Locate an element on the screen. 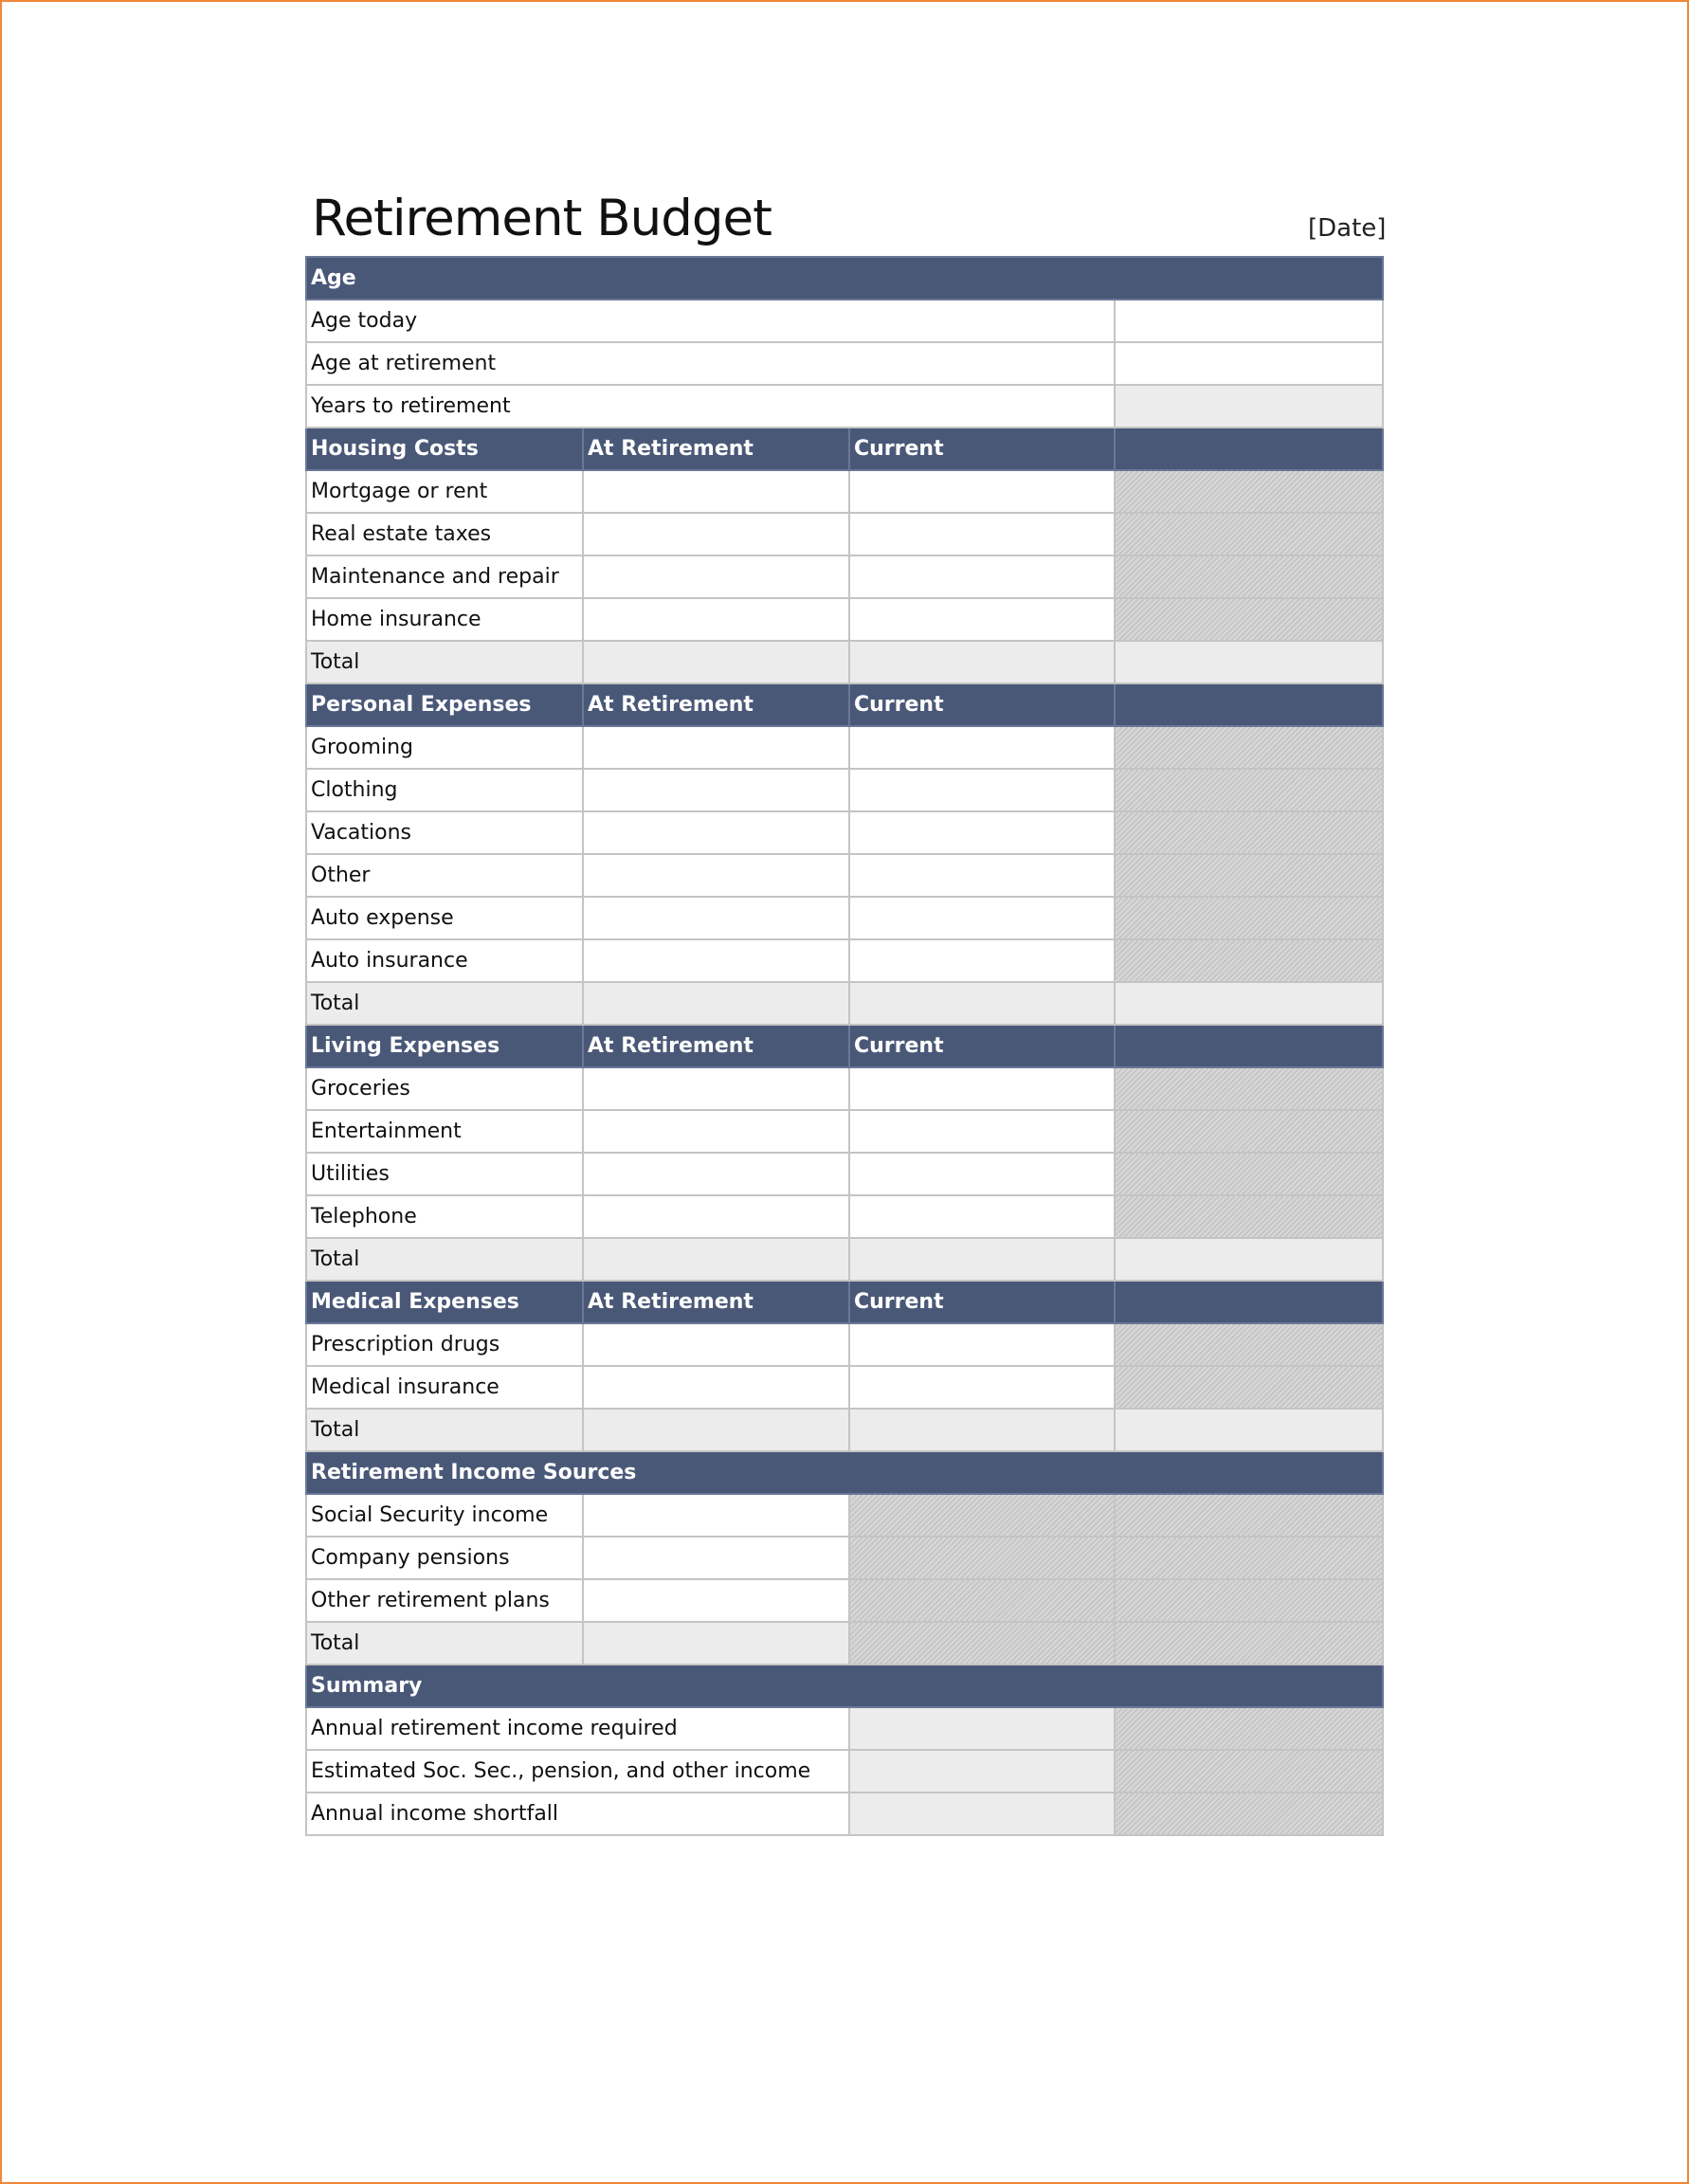 This screenshot has width=1689, height=2184. table-row: Age today is located at coordinates (845, 321).